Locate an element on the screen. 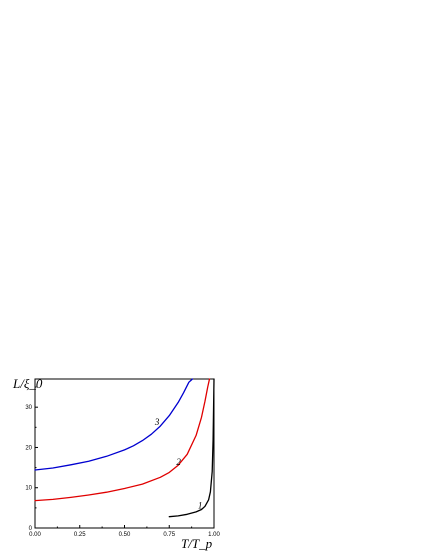 This screenshot has width=431, height=557. x-tick-label: 0.75 is located at coordinates (169, 535).